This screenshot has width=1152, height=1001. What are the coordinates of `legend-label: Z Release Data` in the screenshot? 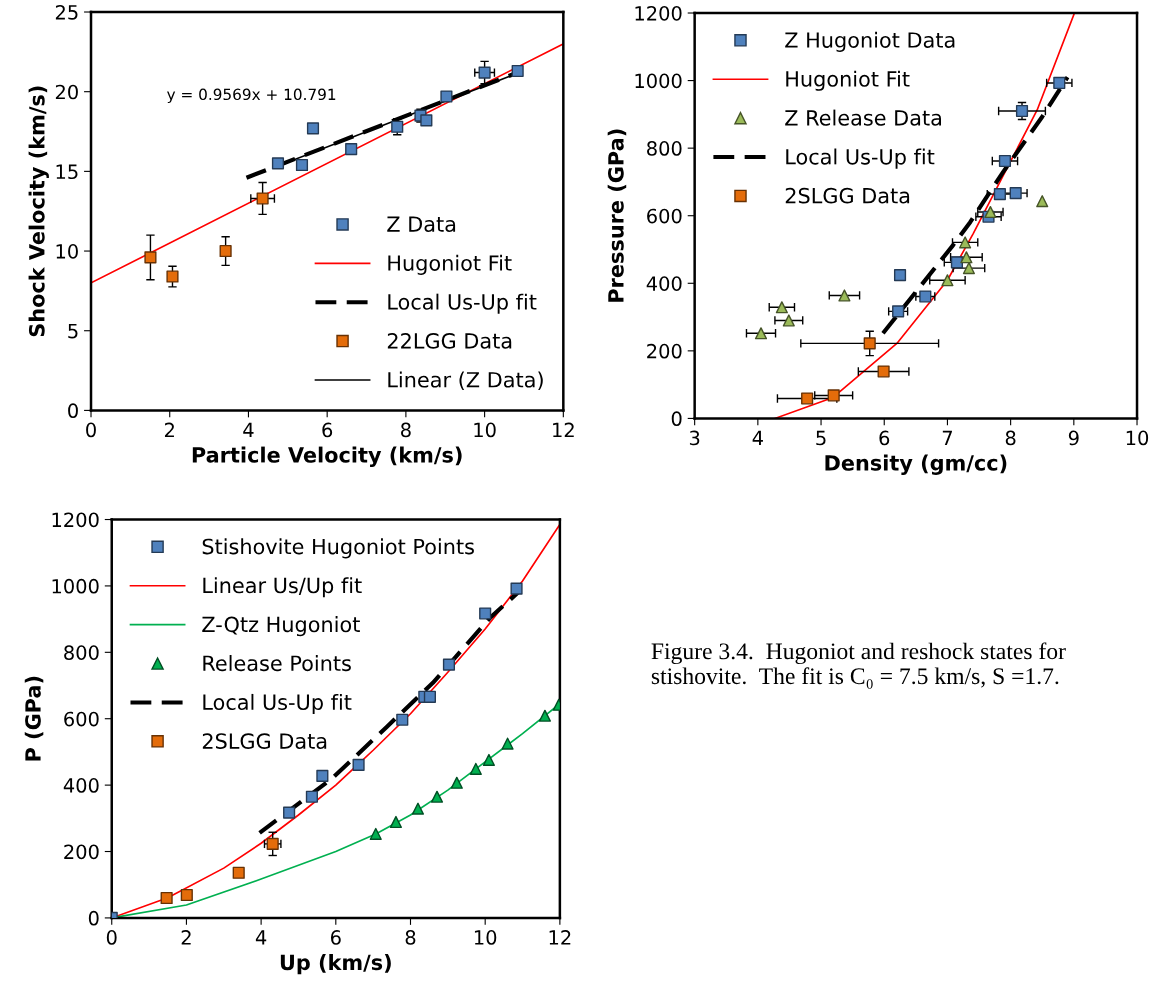 It's located at (863, 117).